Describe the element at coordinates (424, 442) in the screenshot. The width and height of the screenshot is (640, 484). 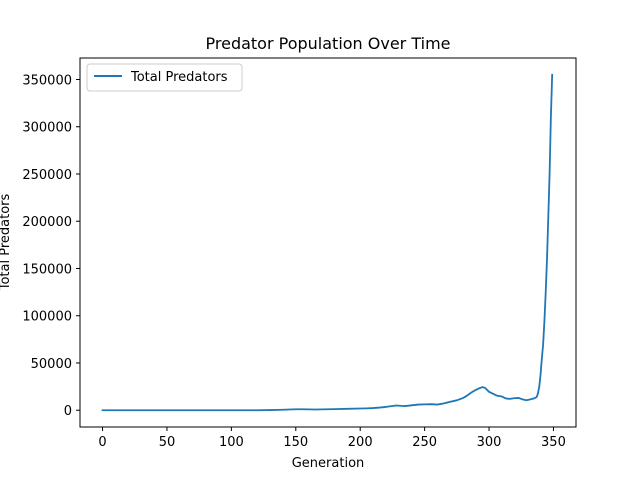
I see `x-tick-label: 250` at that location.